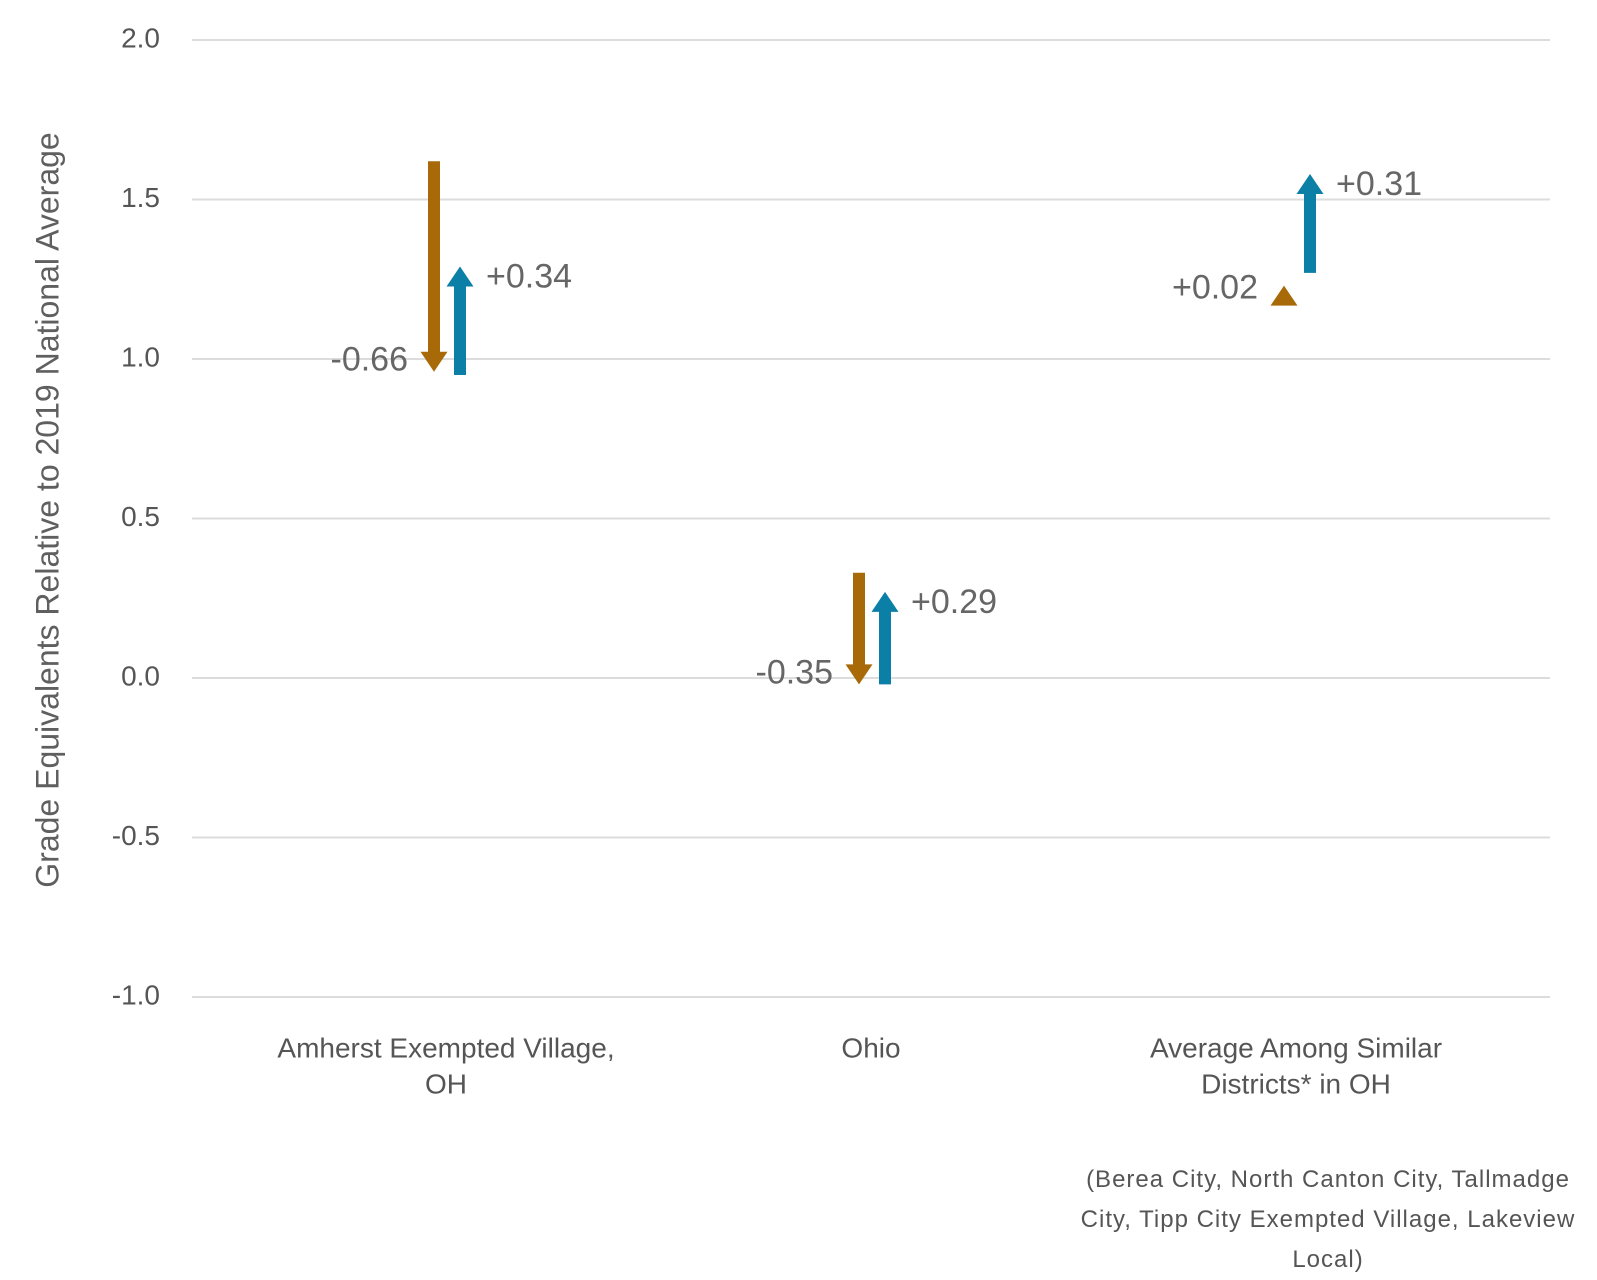  I want to click on category-label: Ohio, so click(870, 1047).